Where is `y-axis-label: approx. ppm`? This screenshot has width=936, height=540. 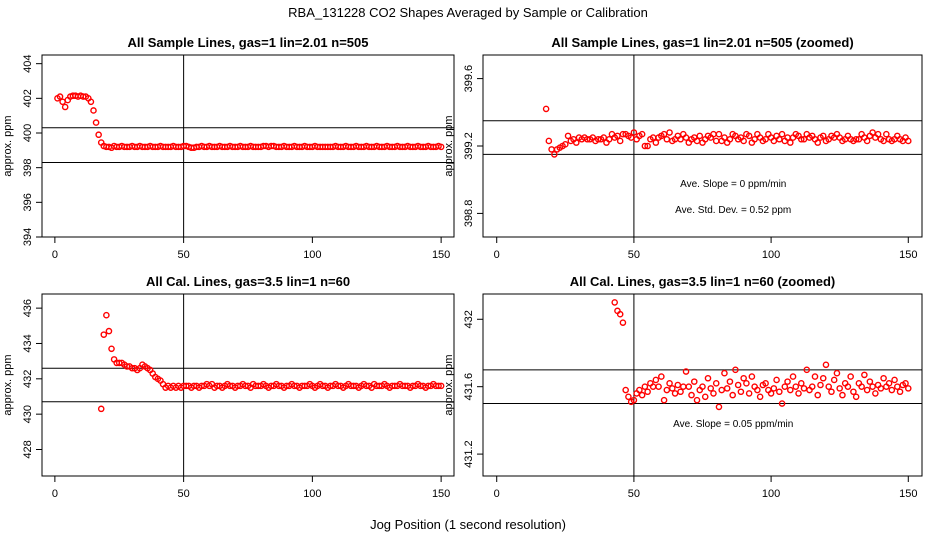 y-axis-label: approx. ppm is located at coordinates (8, 384).